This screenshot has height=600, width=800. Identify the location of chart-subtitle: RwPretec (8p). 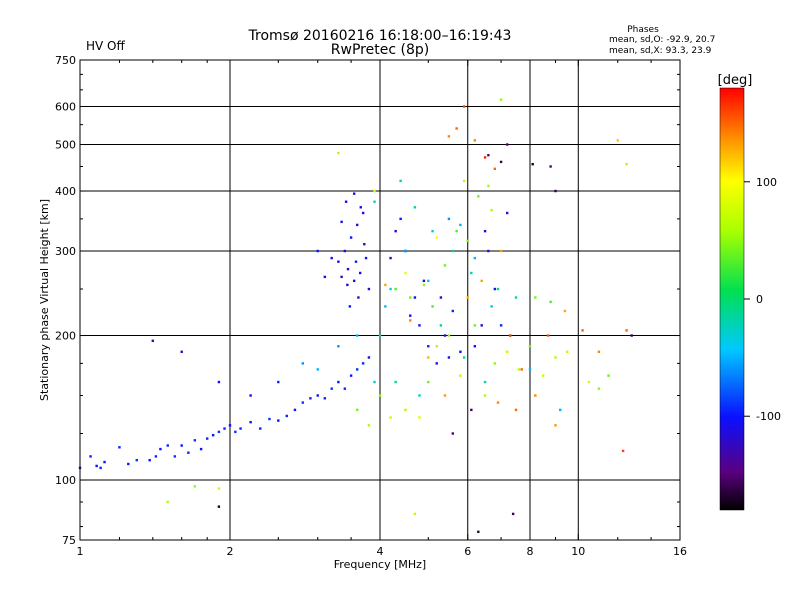
(380, 50).